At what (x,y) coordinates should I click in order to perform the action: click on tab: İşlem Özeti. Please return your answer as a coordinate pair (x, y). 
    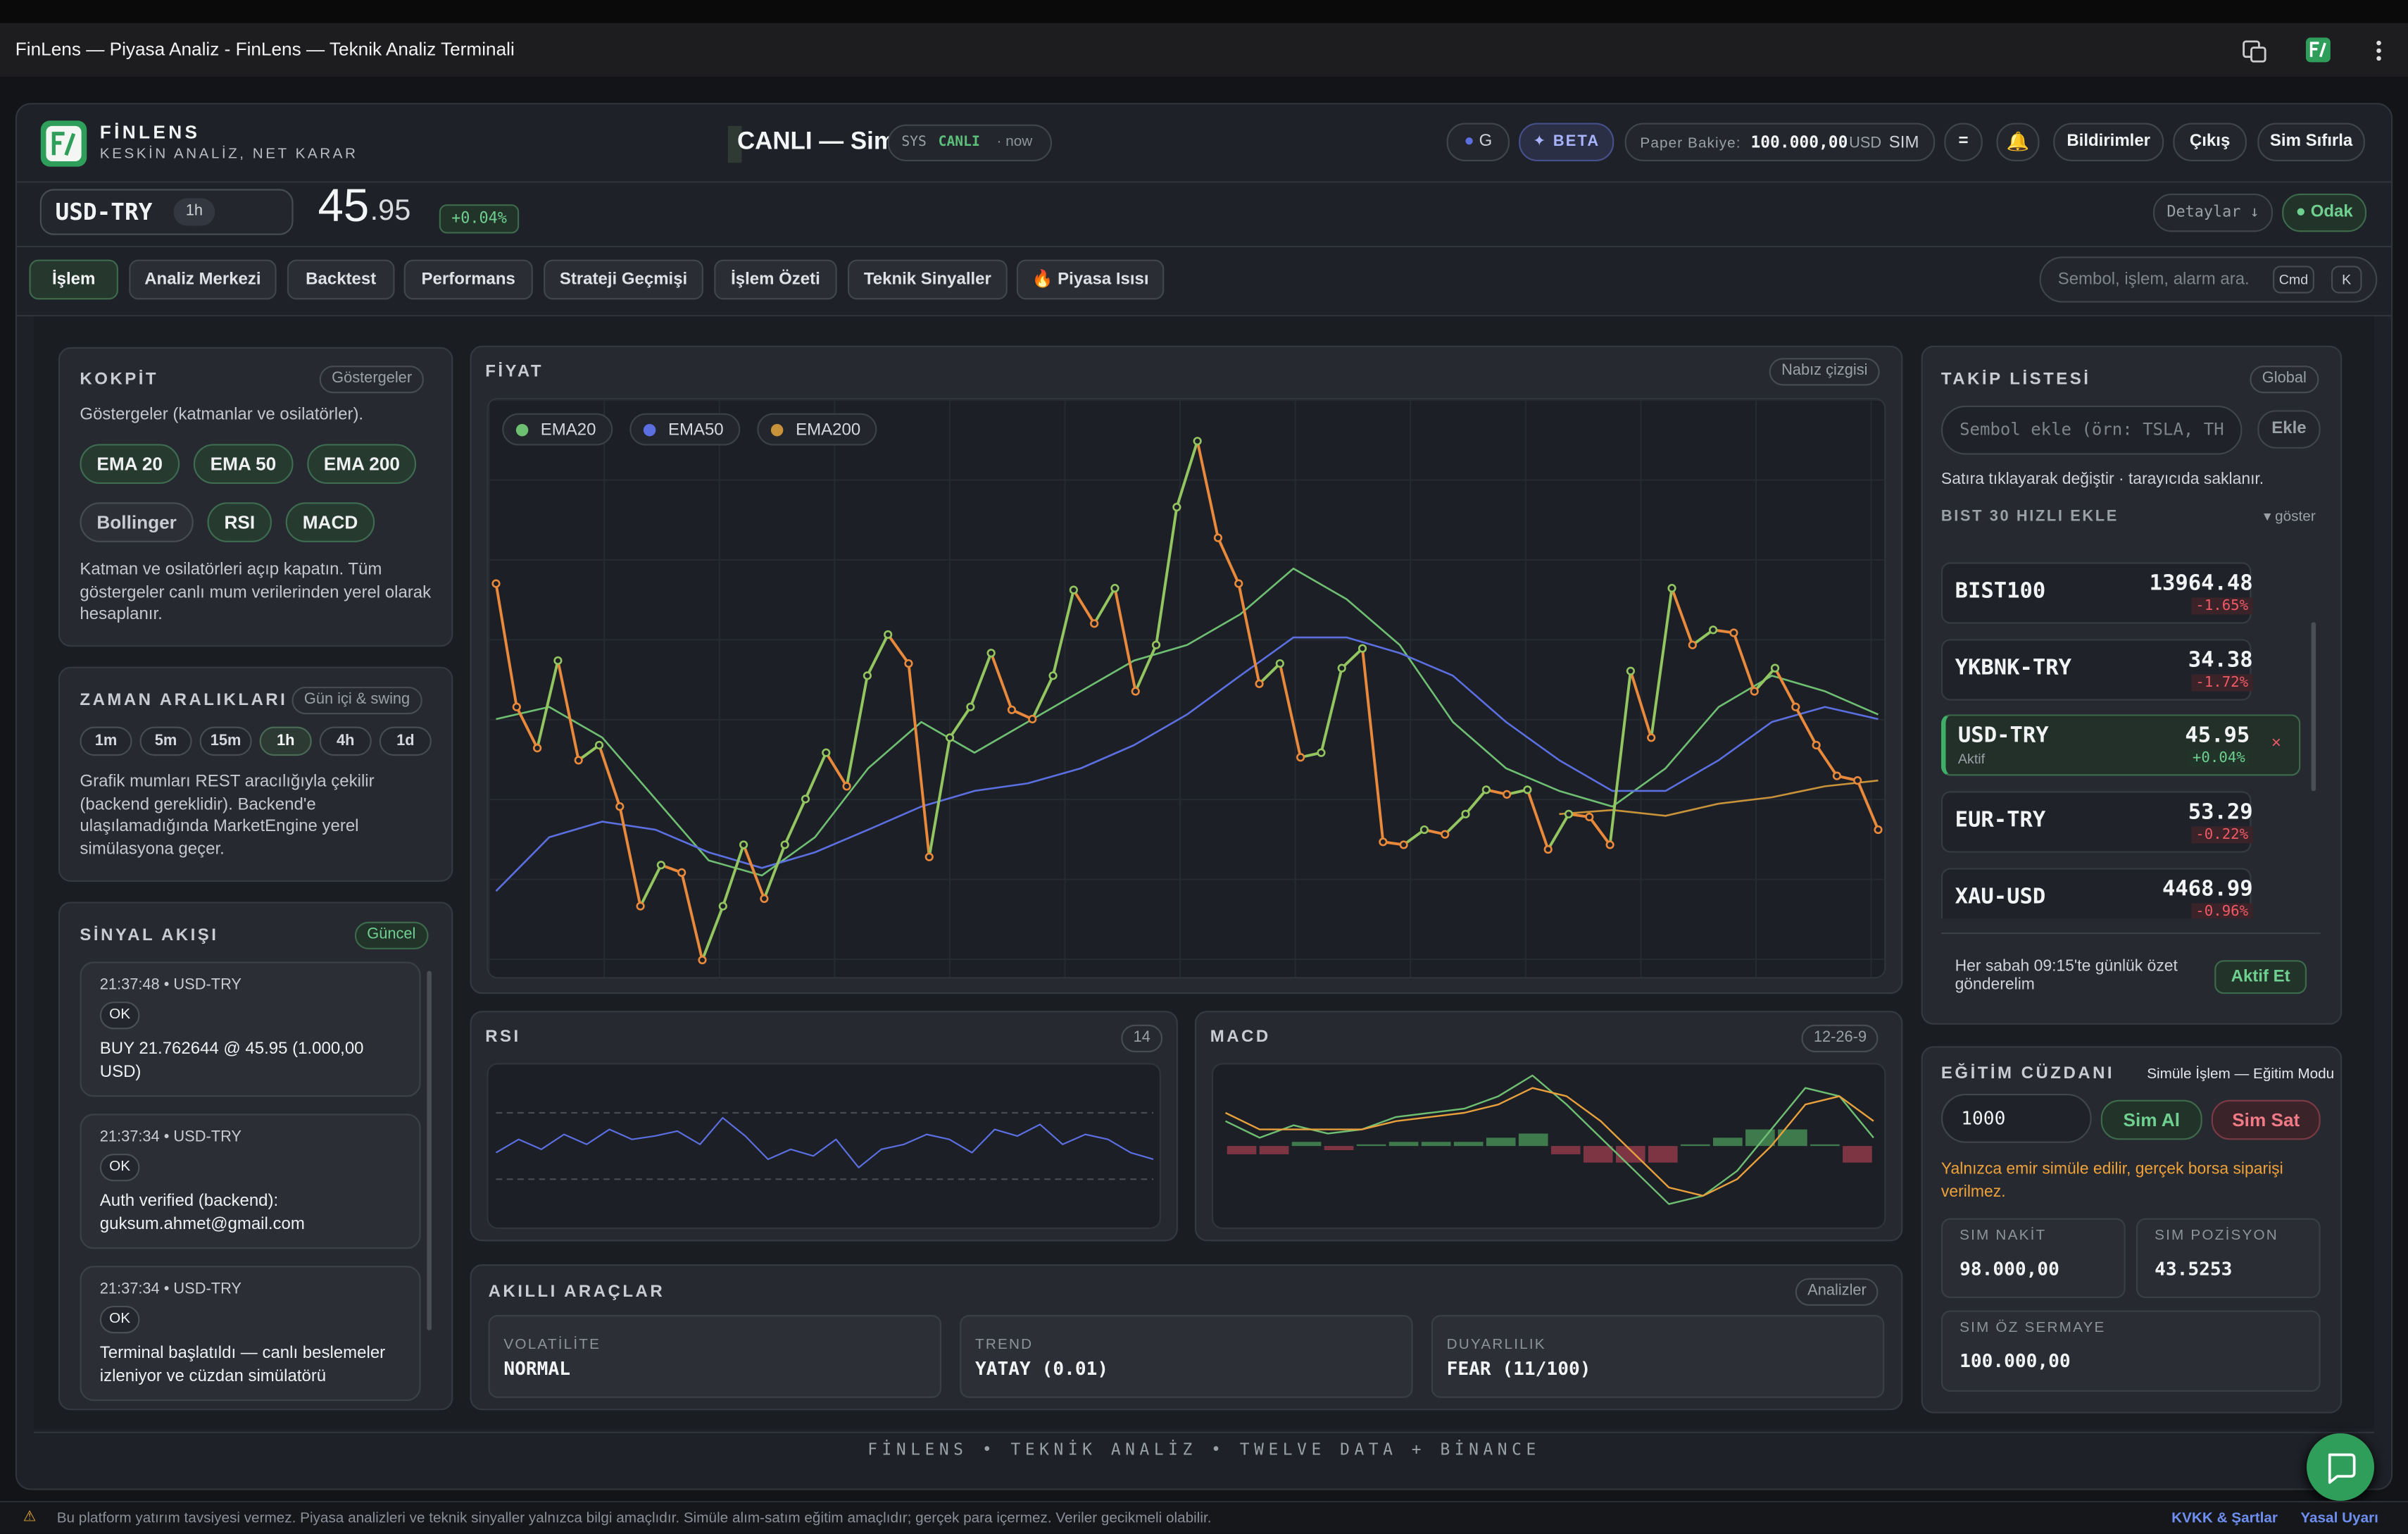
    Looking at the image, I should click on (775, 279).